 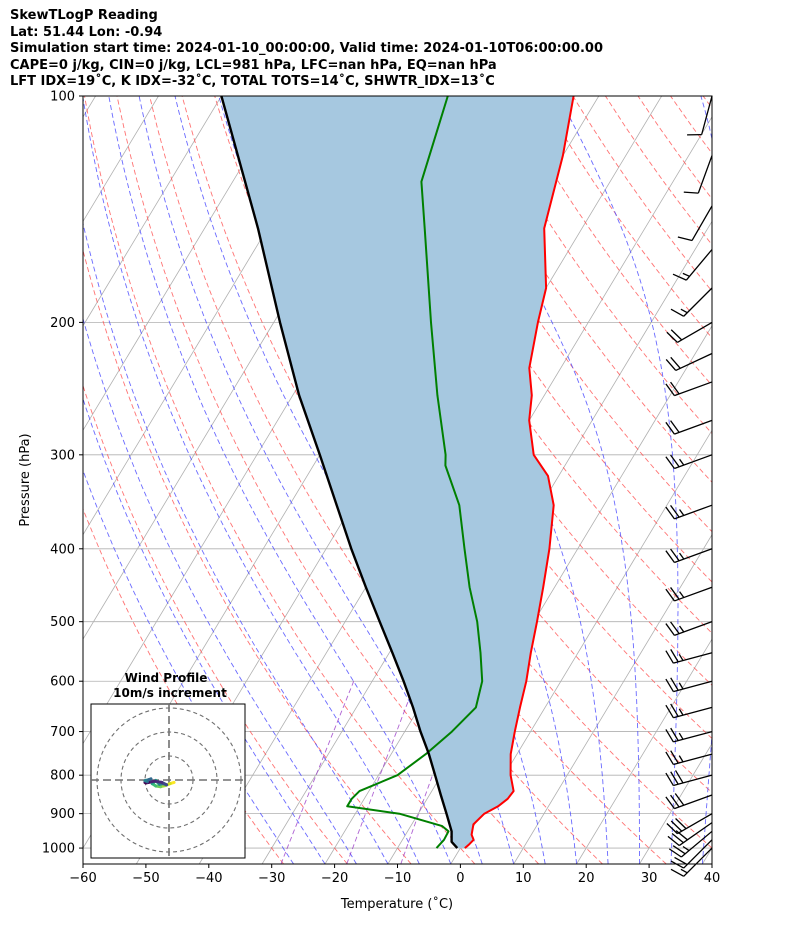 What do you see at coordinates (168, 765) in the screenshot?
I see `hodograph-inset: Wind Profile 10m/s increment` at bounding box center [168, 765].